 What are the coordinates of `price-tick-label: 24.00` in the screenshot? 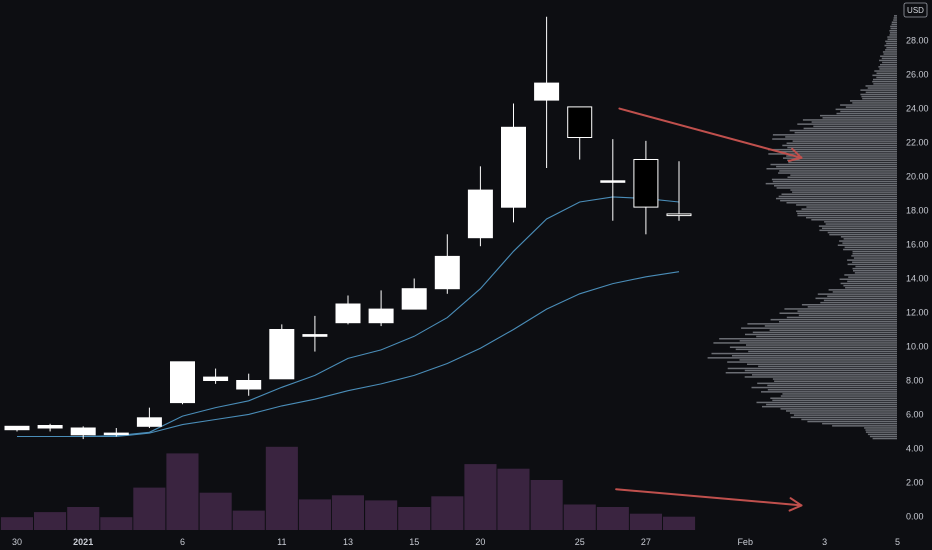 It's located at (917, 109).